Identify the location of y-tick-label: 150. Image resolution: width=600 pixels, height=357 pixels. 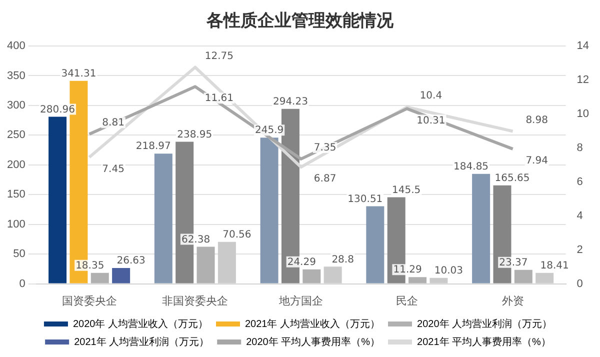
(16, 194).